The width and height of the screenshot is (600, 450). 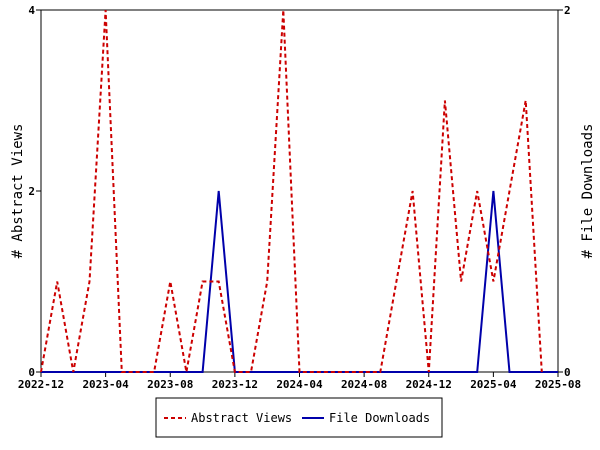 What do you see at coordinates (429, 384) in the screenshot?
I see `x-tick-label: 2024-12` at bounding box center [429, 384].